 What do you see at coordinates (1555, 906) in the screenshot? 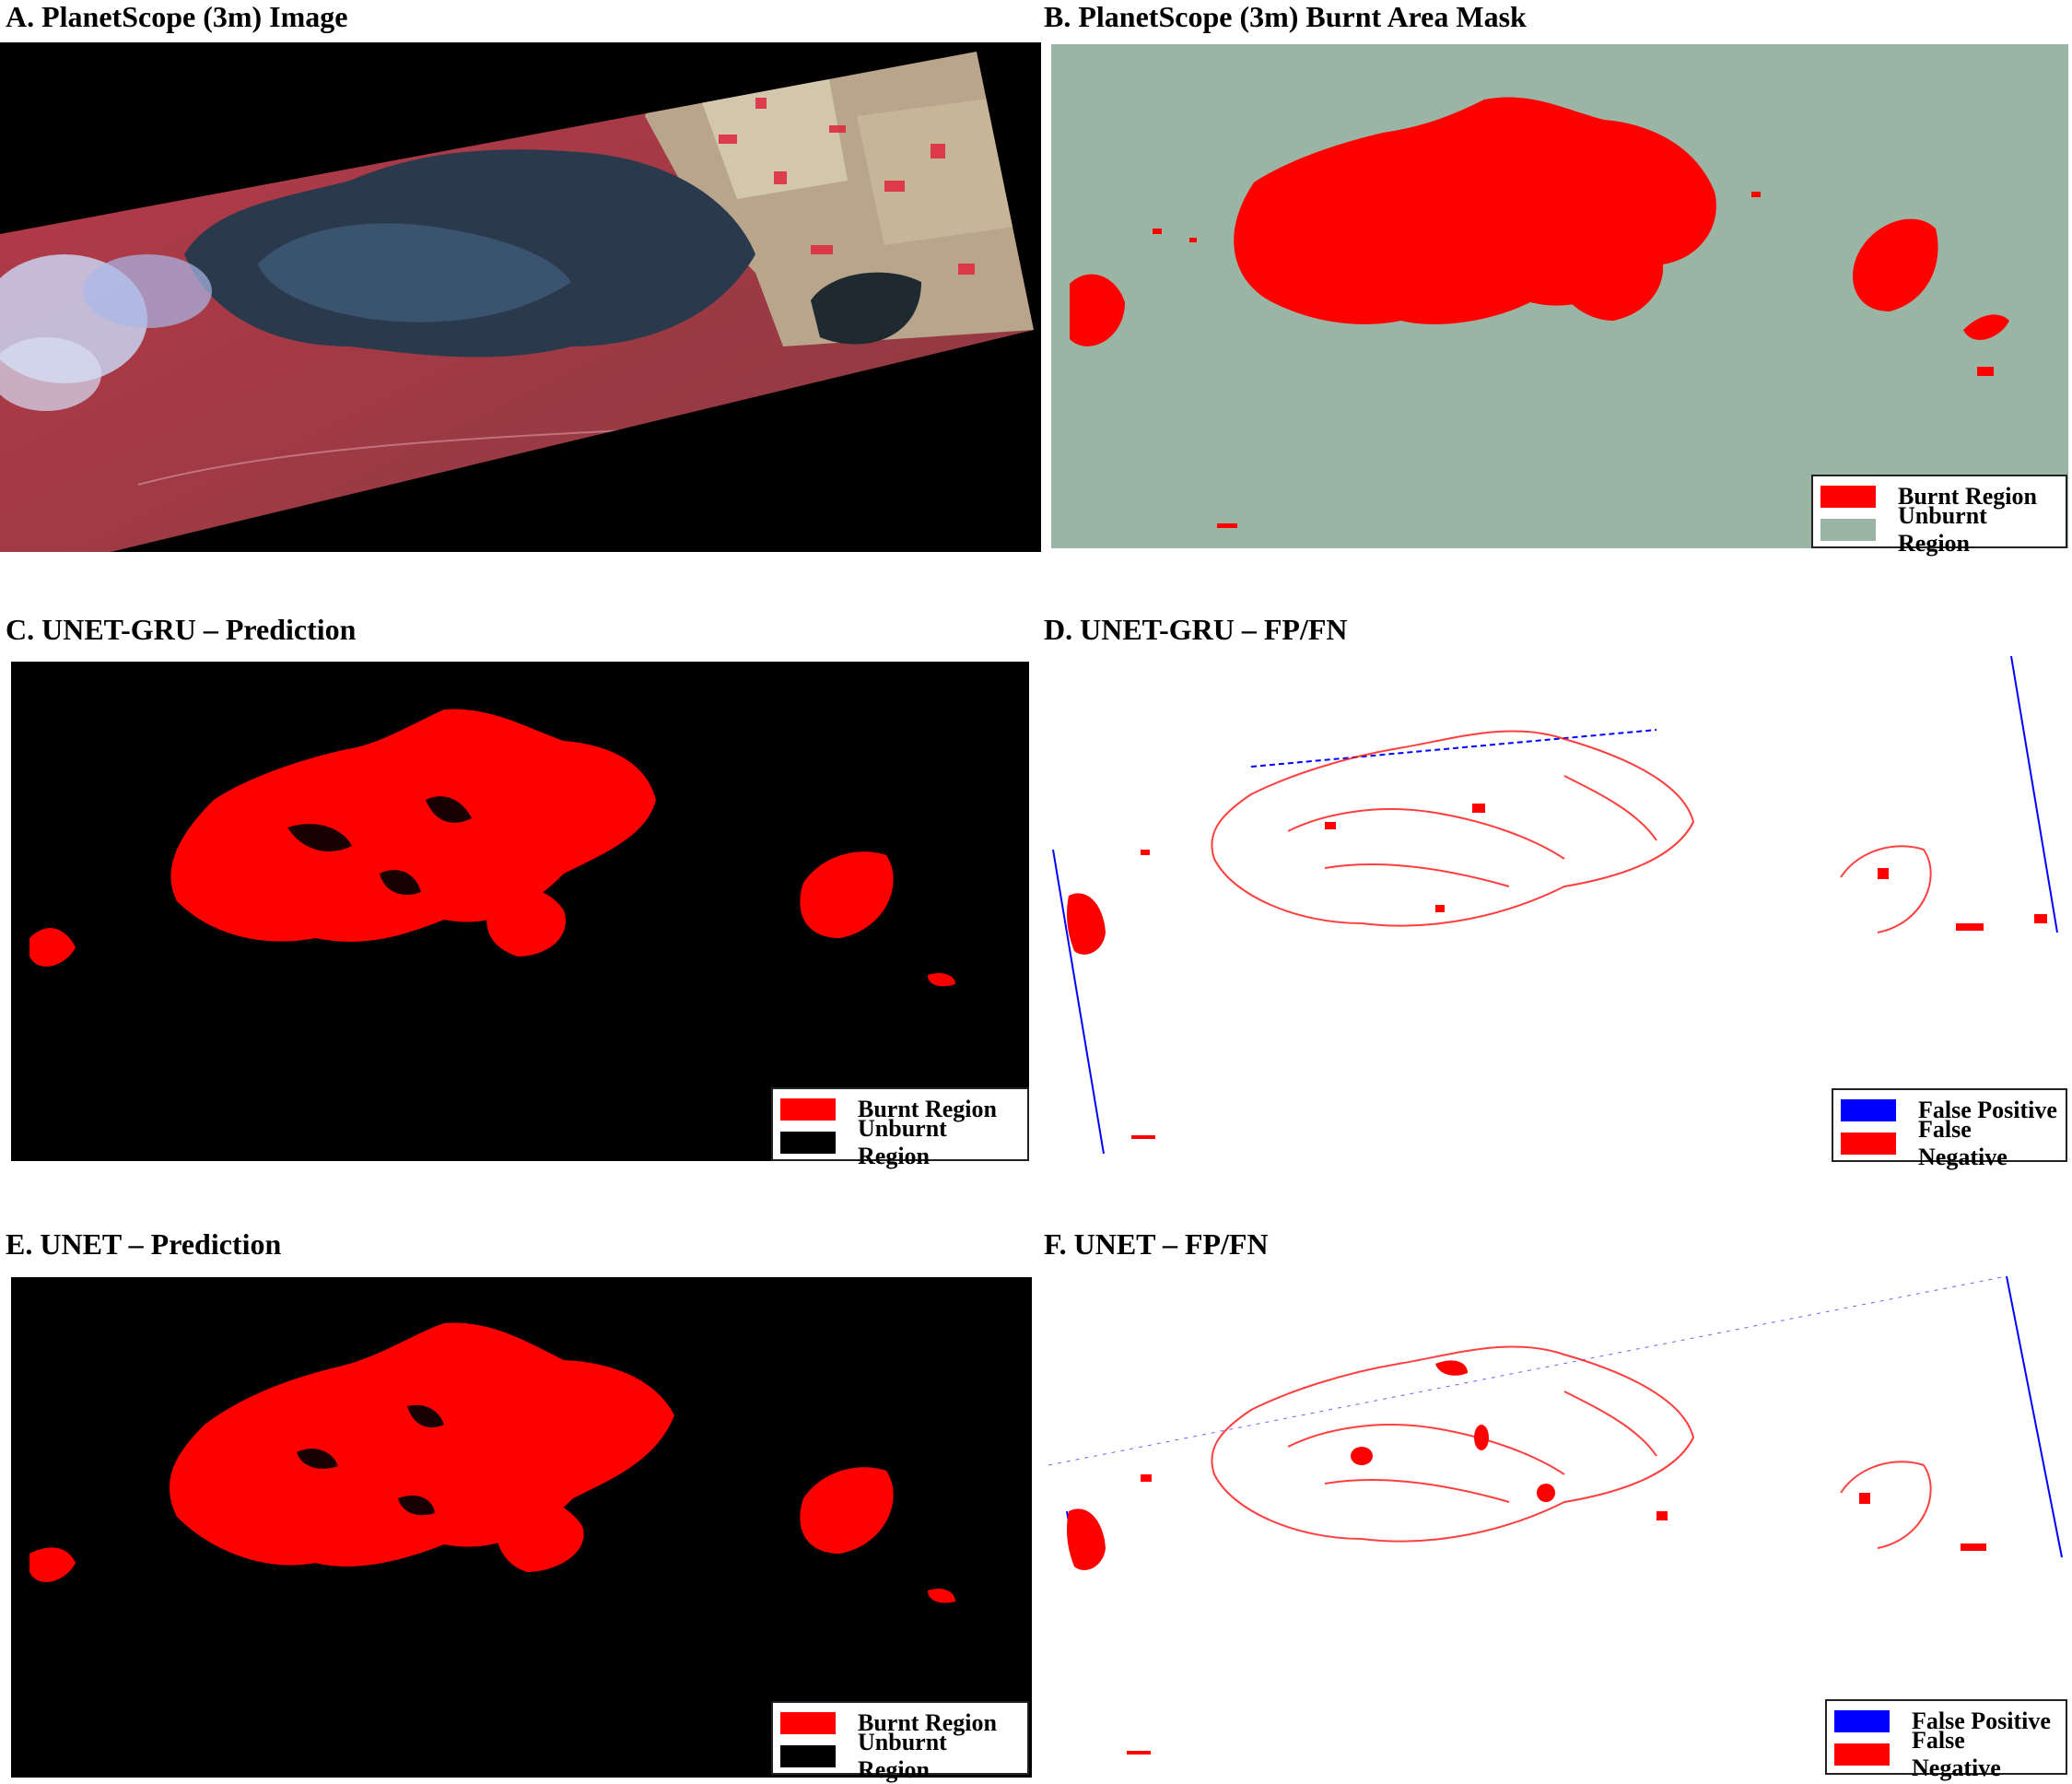
I see `unet-gru-fpfn-graphic` at bounding box center [1555, 906].